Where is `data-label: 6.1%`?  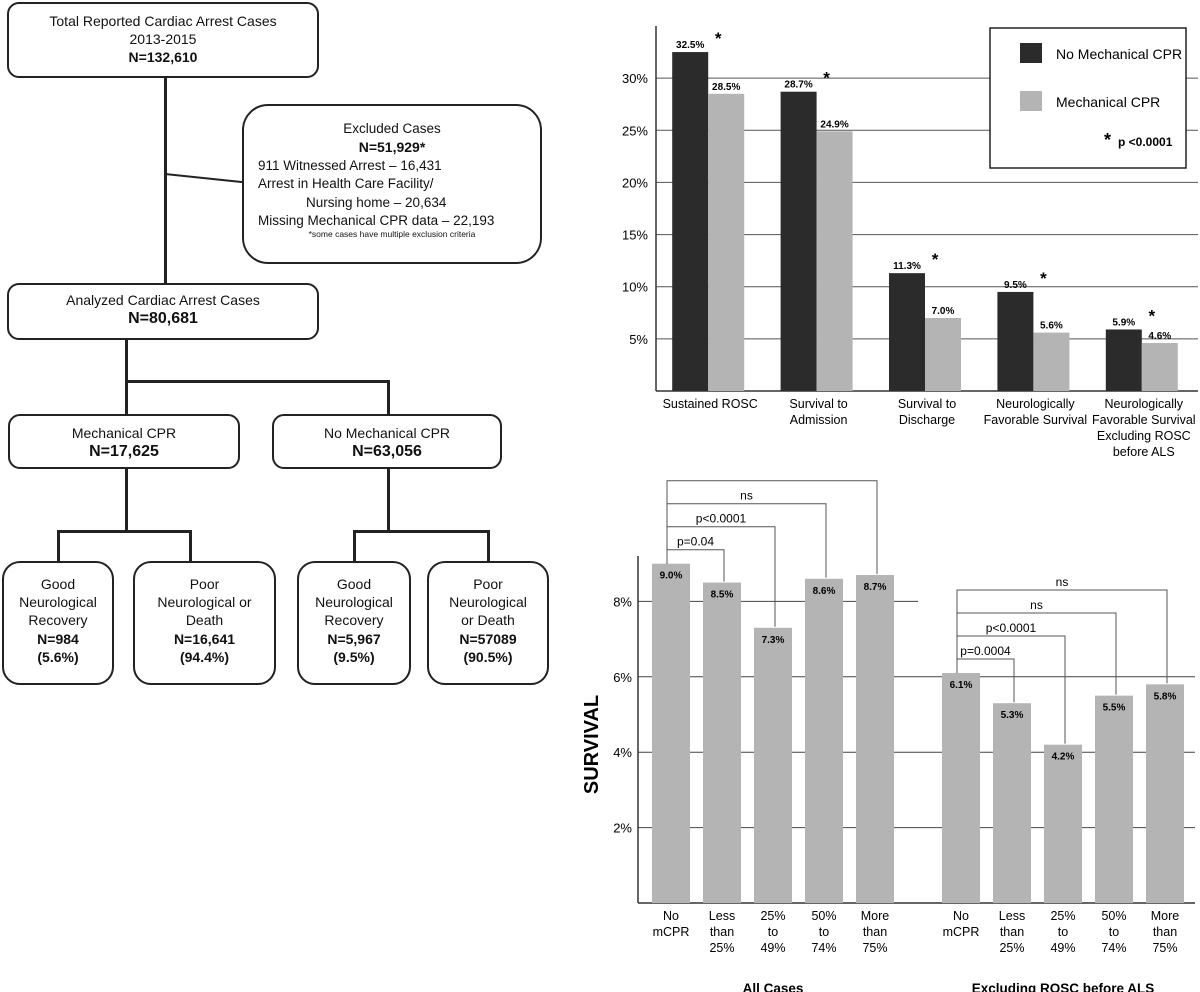 data-label: 6.1% is located at coordinates (961, 685).